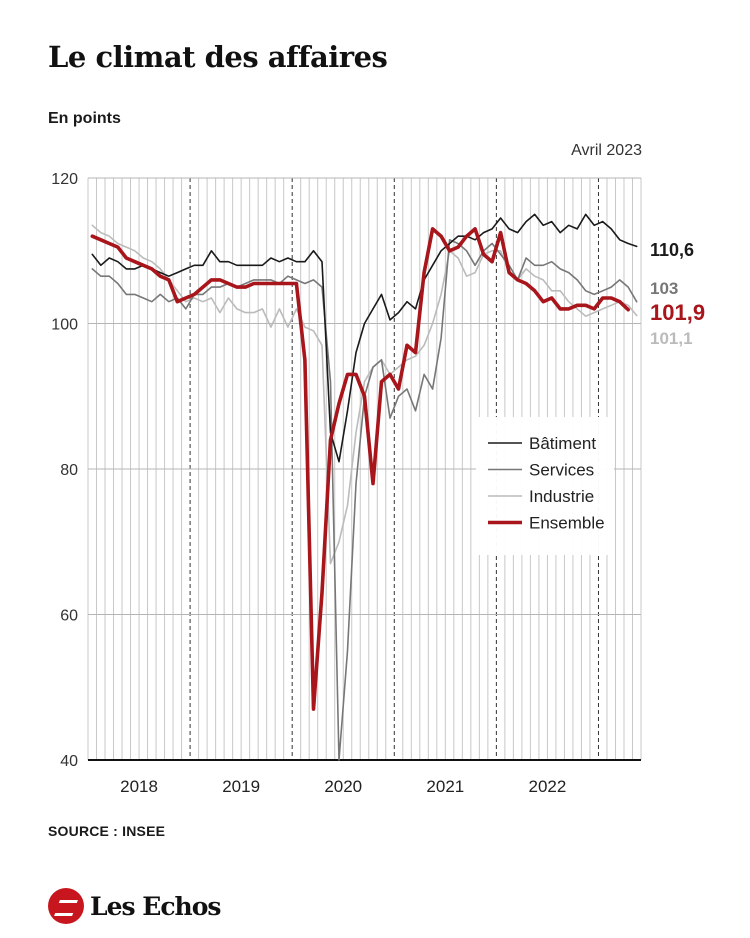 Image resolution: width=750 pixels, height=938 pixels. I want to click on les-echos-logo-icon, so click(66, 906).